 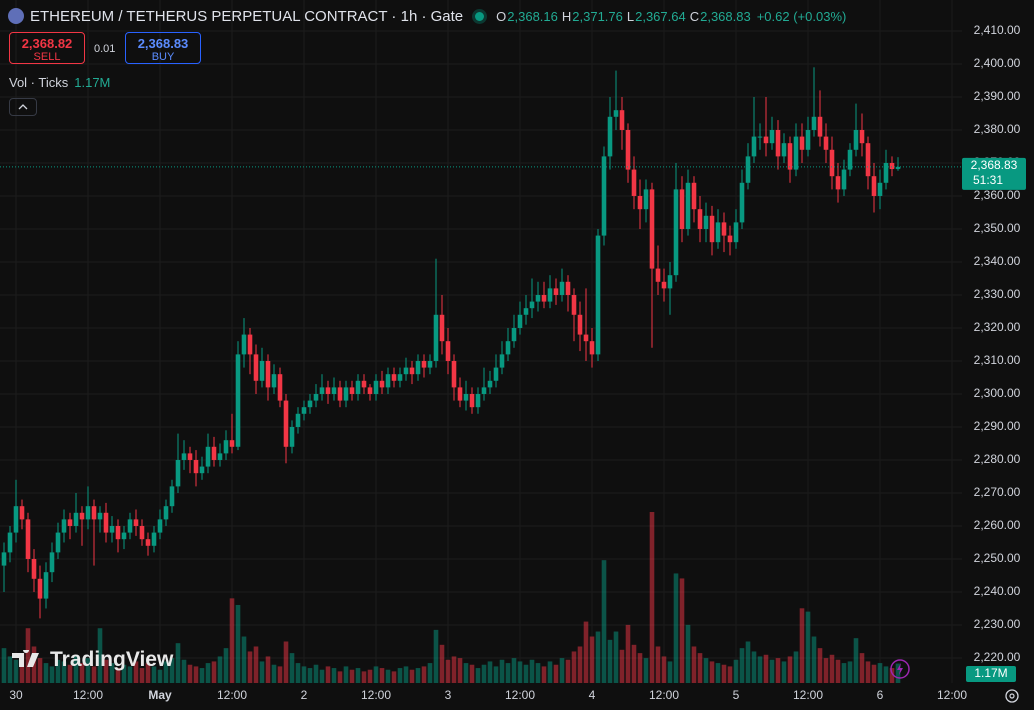 What do you see at coordinates (997, 63) in the screenshot?
I see `y-tick-label: 2,400.00` at bounding box center [997, 63].